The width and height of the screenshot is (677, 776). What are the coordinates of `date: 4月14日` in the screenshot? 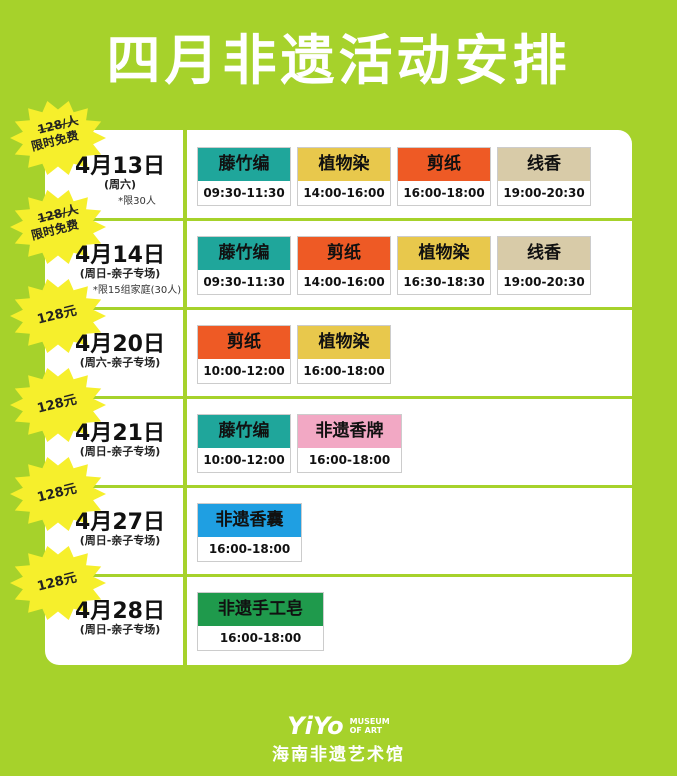 It's located at (120, 255).